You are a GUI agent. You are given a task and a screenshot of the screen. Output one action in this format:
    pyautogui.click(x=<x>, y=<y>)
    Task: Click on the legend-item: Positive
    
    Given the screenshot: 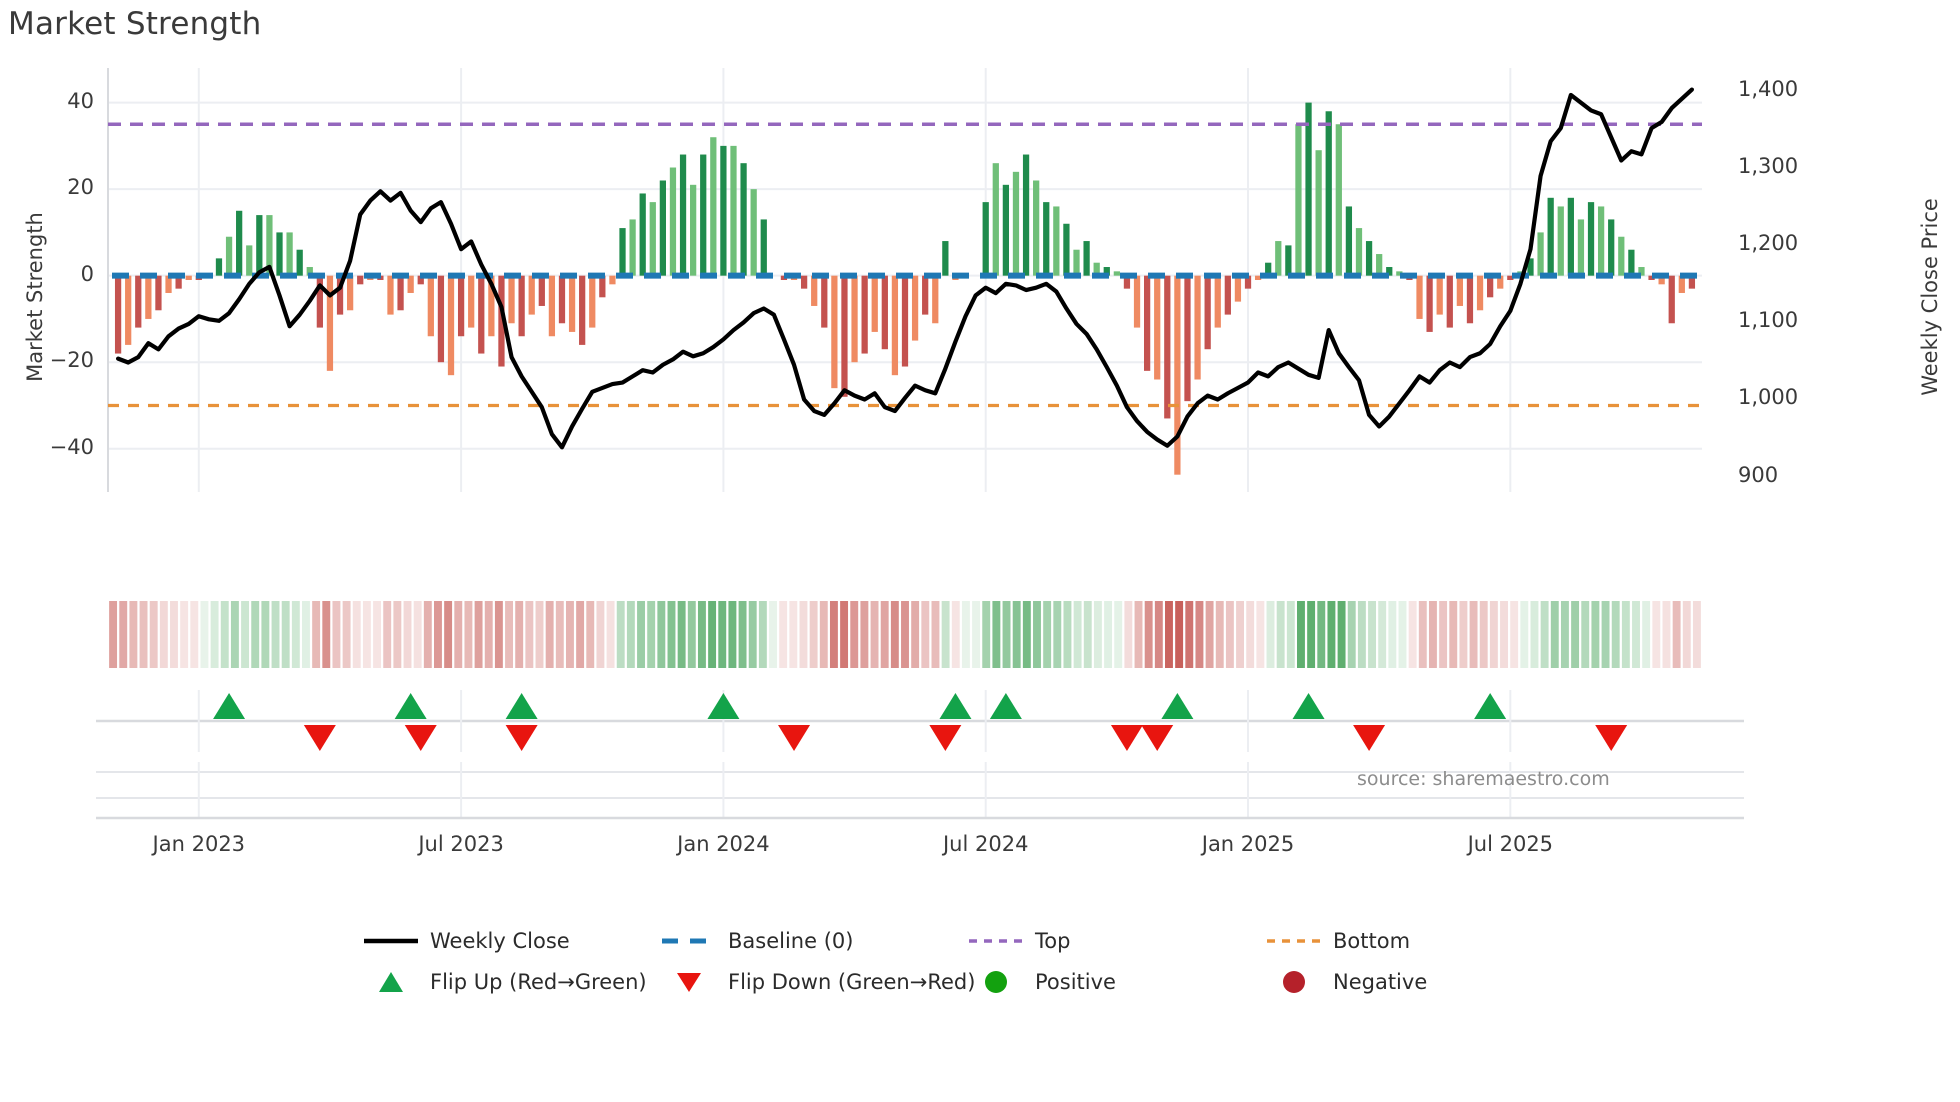 What is the action you would take?
    pyautogui.click(x=1040, y=982)
    